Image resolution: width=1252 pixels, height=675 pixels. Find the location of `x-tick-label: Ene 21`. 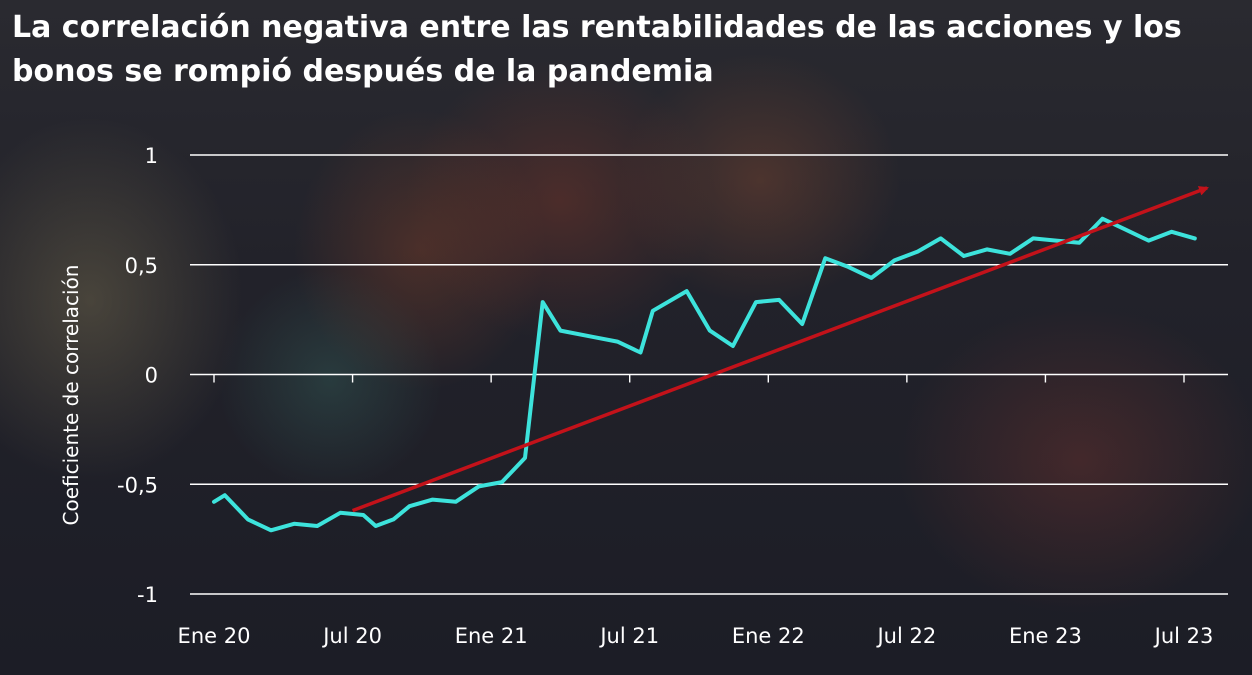

x-tick-label: Ene 21 is located at coordinates (491, 636).